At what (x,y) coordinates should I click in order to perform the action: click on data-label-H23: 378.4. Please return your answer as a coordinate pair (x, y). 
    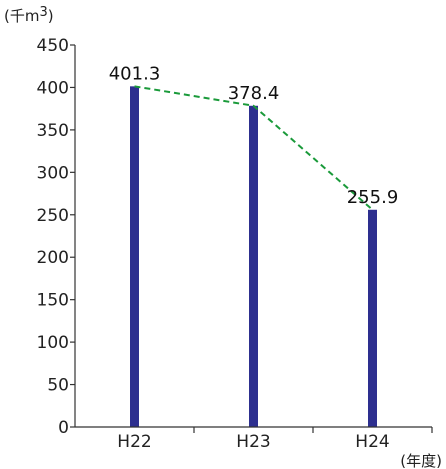
    Looking at the image, I should click on (254, 93).